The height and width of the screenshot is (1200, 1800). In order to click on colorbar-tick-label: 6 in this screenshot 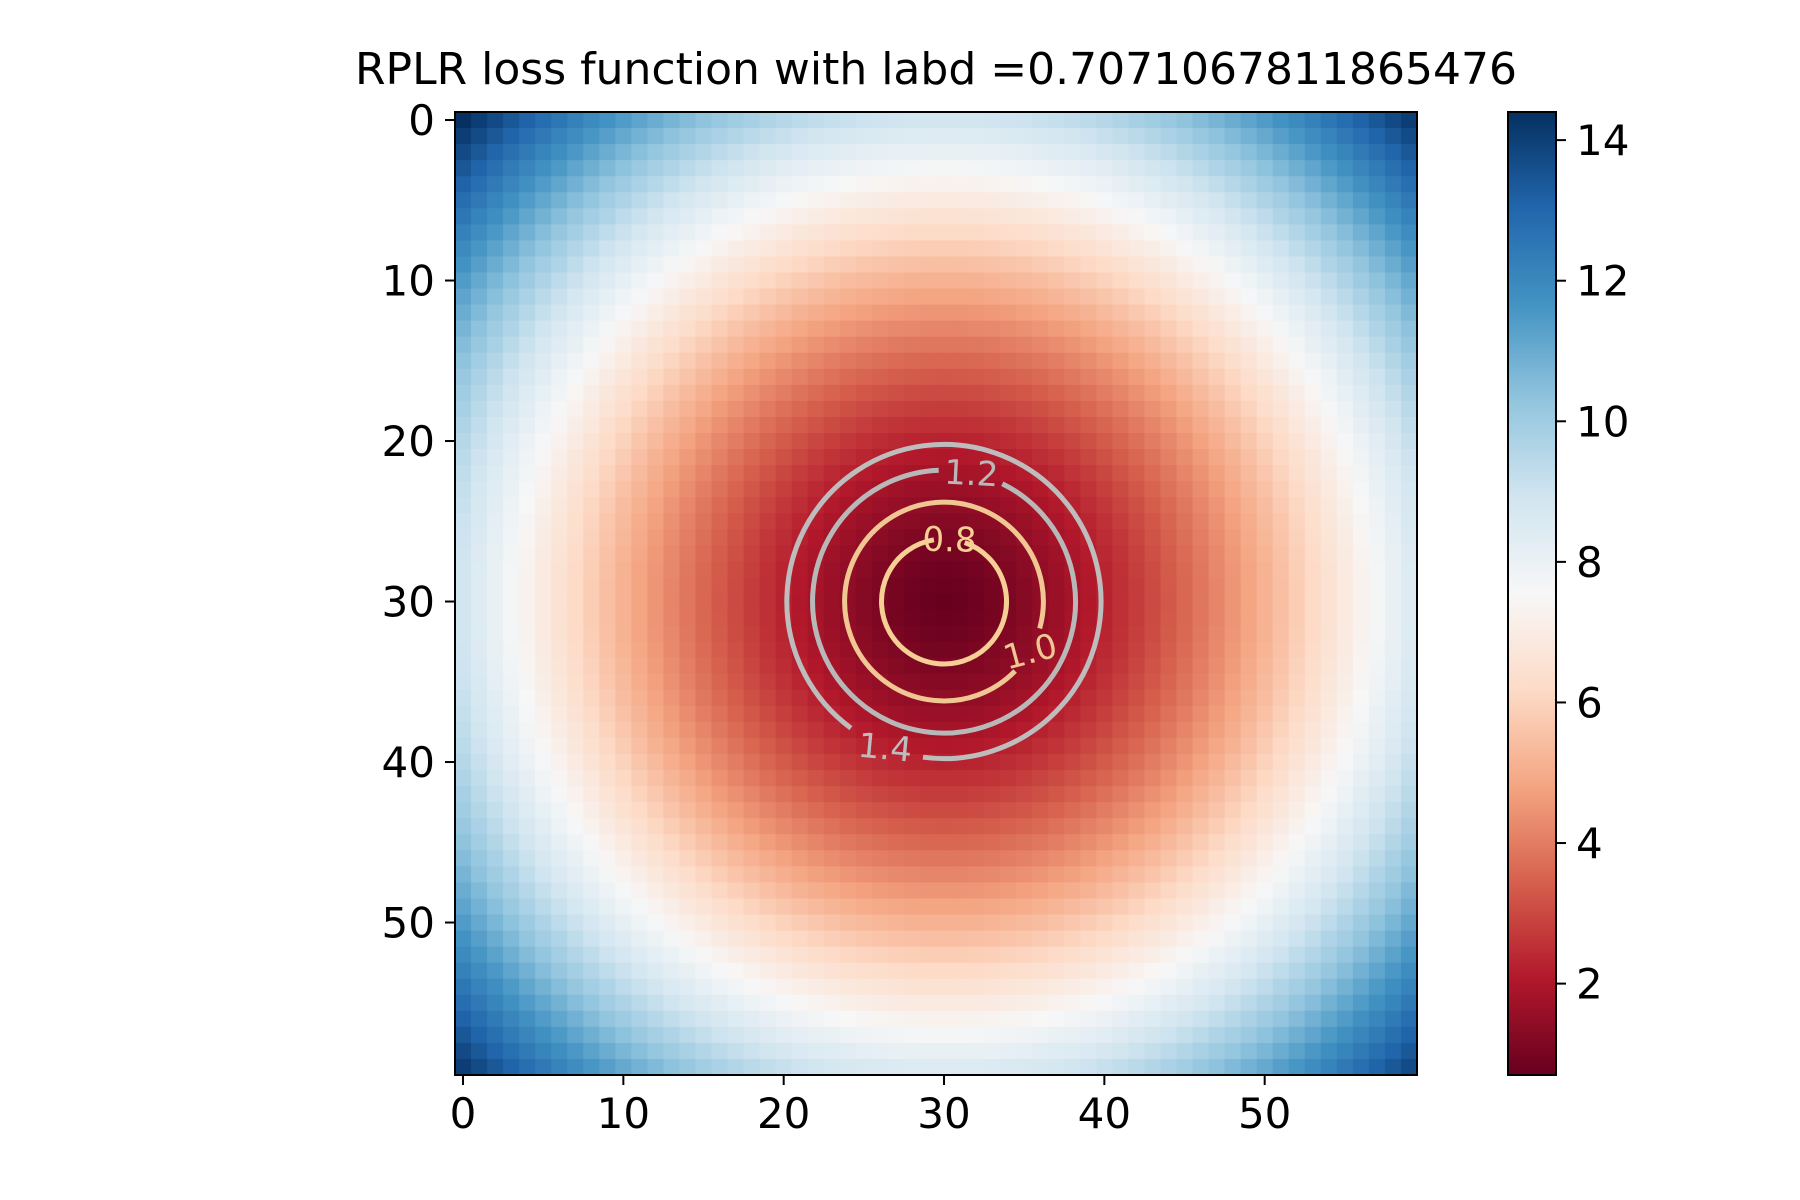, I will do `click(1589, 702)`.